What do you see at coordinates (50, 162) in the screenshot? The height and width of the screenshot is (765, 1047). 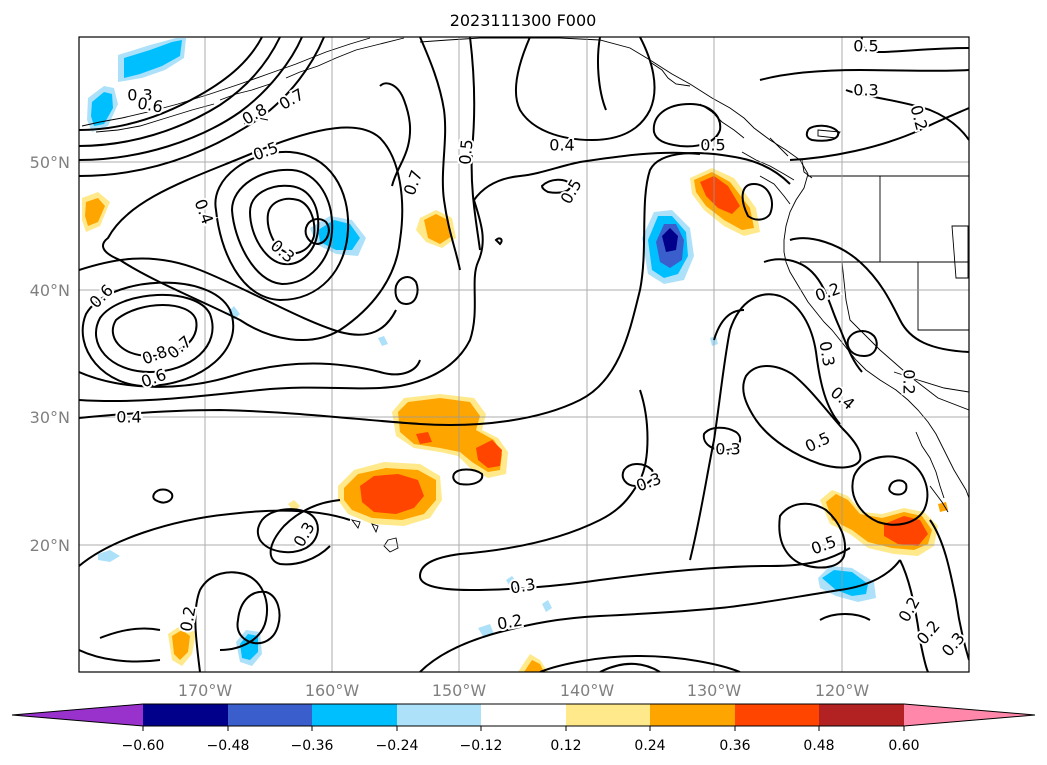 I see `lat-label-50n: 50°N` at bounding box center [50, 162].